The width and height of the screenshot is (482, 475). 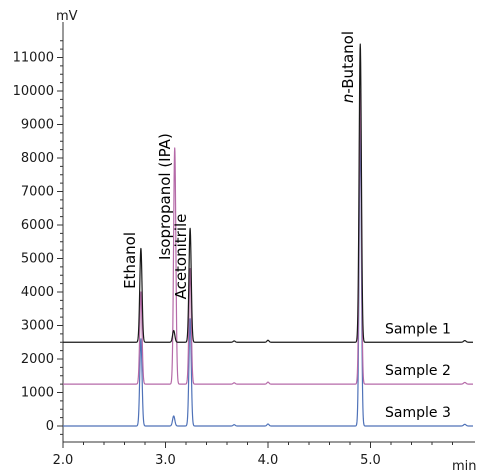 I want to click on y-axis-label: mV, so click(x=67, y=16).